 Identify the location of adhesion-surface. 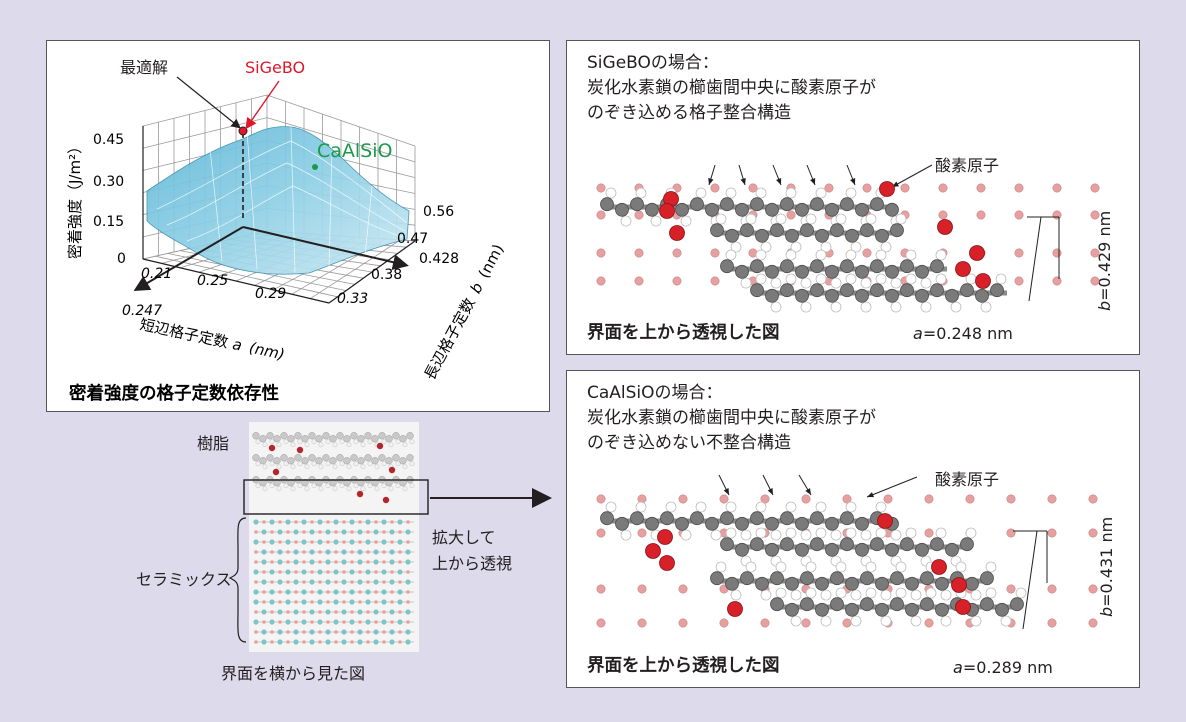
(278, 197).